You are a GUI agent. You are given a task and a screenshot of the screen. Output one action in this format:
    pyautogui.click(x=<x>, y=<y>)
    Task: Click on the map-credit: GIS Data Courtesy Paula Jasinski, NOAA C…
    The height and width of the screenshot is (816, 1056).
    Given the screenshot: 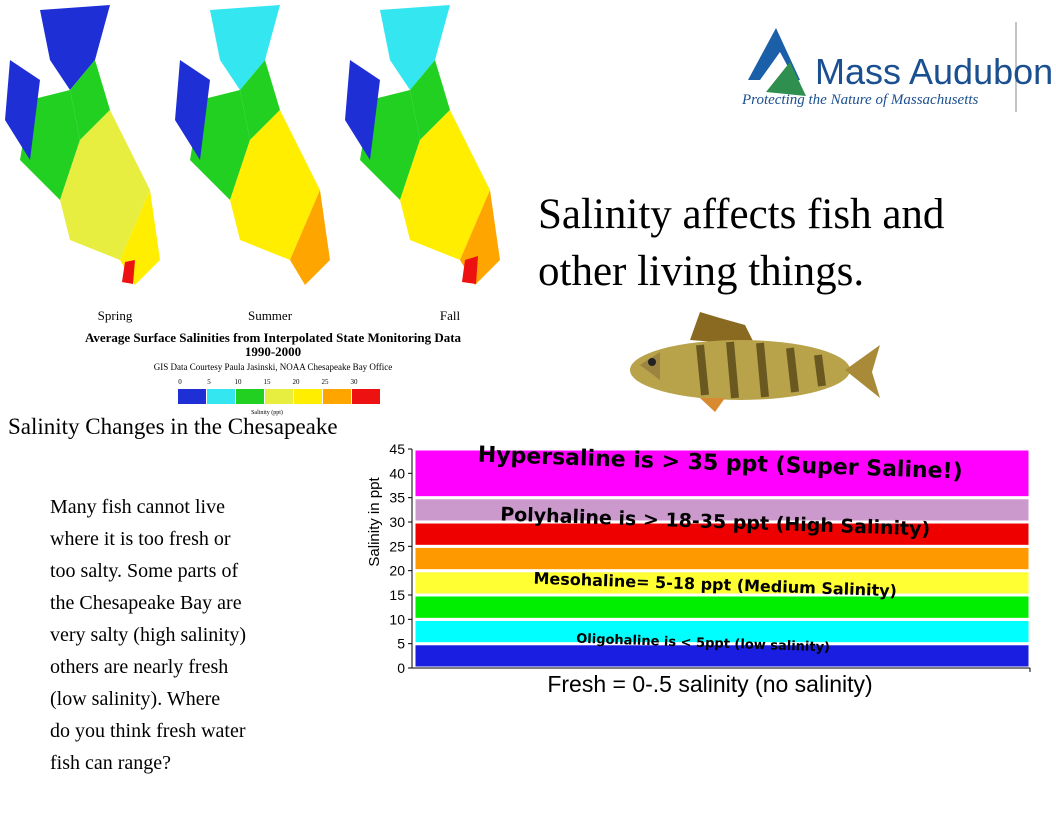 What is the action you would take?
    pyautogui.click(x=273, y=367)
    